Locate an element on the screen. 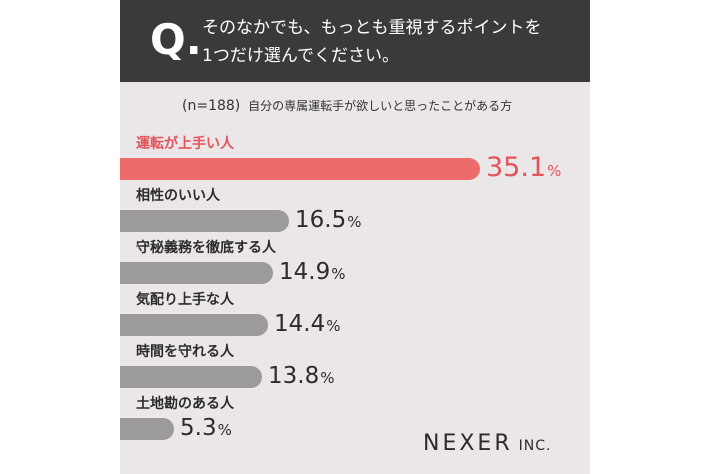 This screenshot has width=710, height=474. category-label: 相性のいい人 is located at coordinates (178, 196).